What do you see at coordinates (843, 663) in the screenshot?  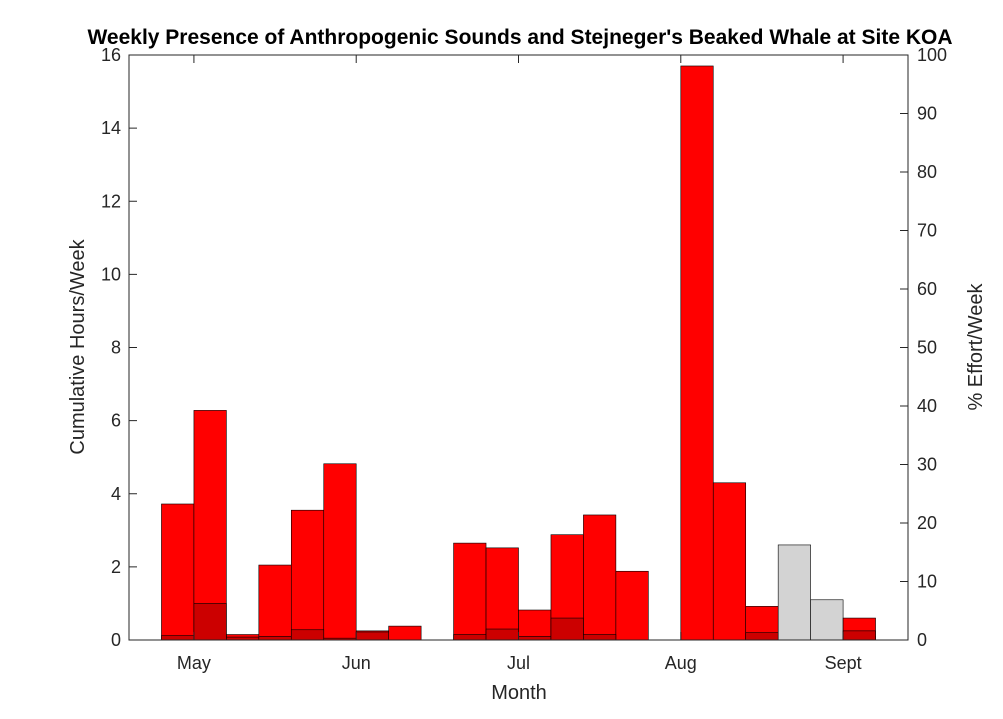 I see `x-tick-label: Sept` at bounding box center [843, 663].